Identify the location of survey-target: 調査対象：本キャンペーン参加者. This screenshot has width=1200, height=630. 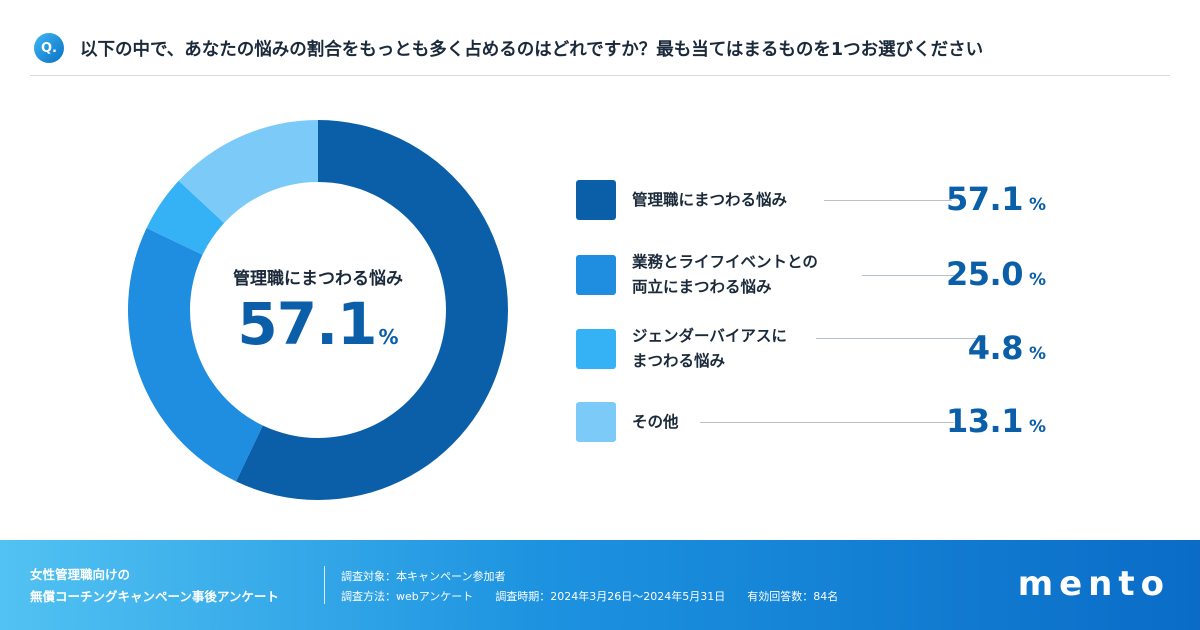
(423, 576).